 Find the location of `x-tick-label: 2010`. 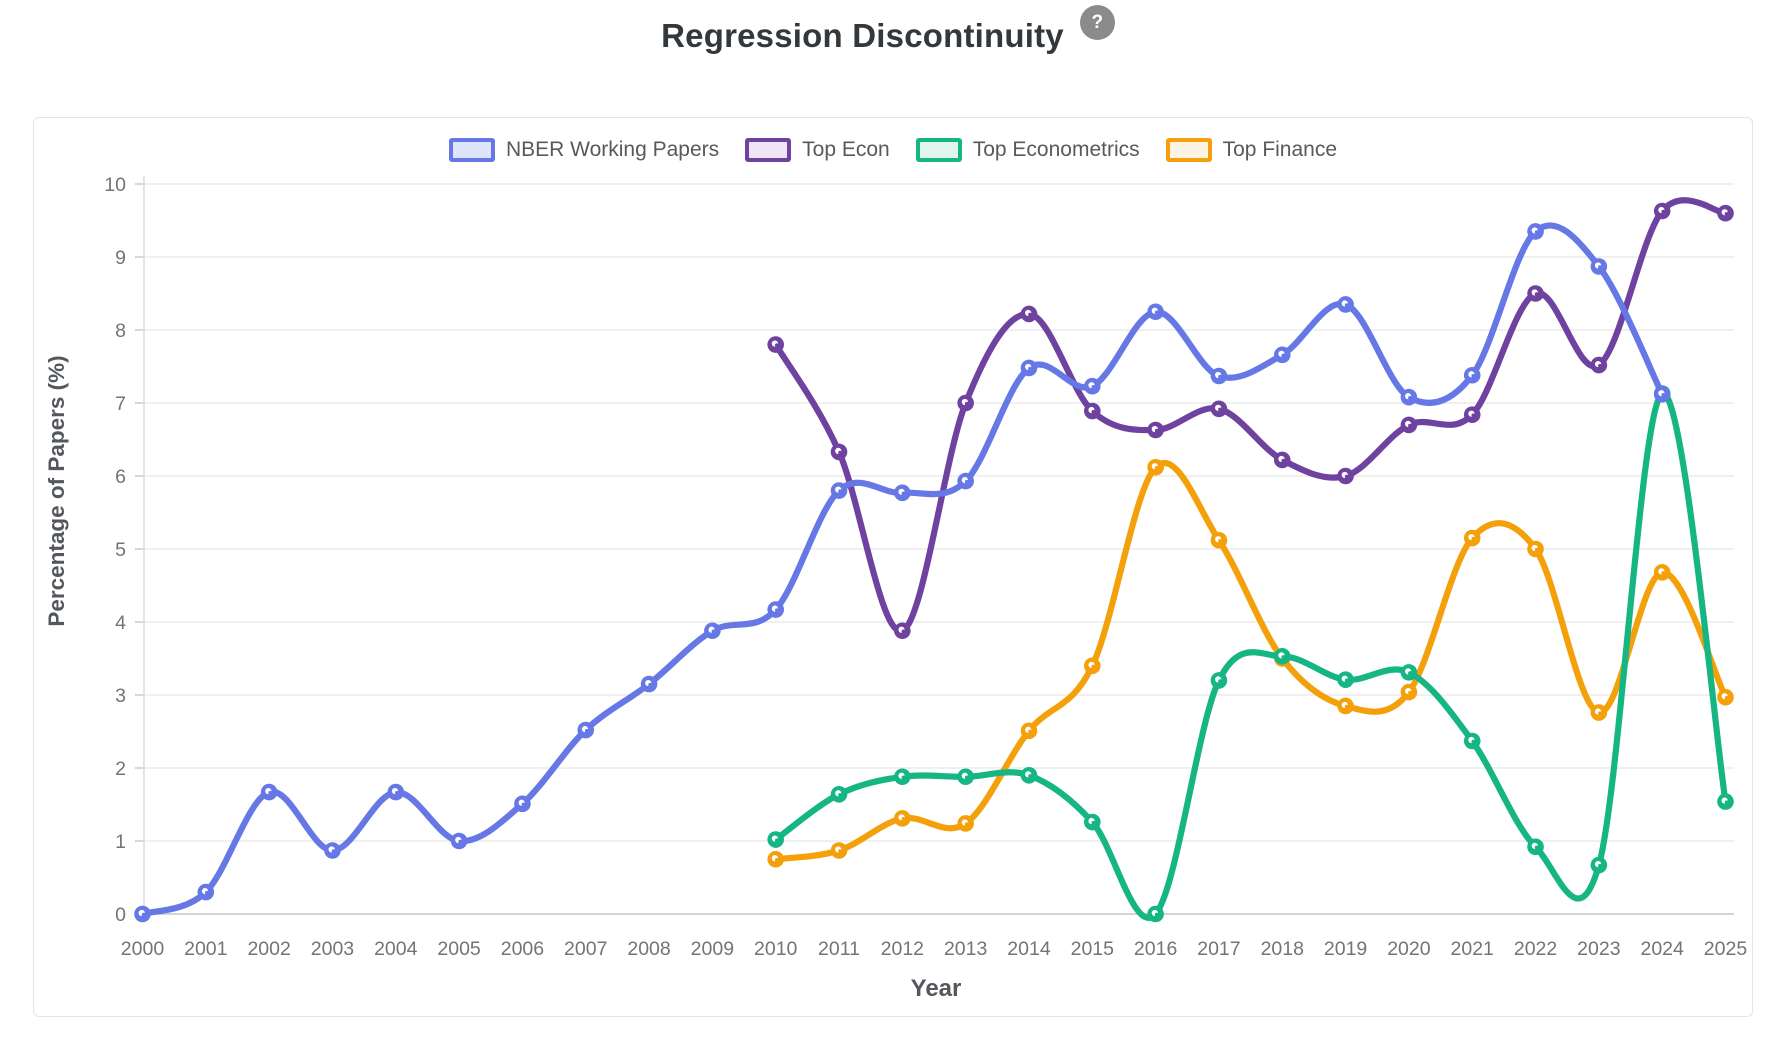

x-tick-label: 2010 is located at coordinates (776, 949).